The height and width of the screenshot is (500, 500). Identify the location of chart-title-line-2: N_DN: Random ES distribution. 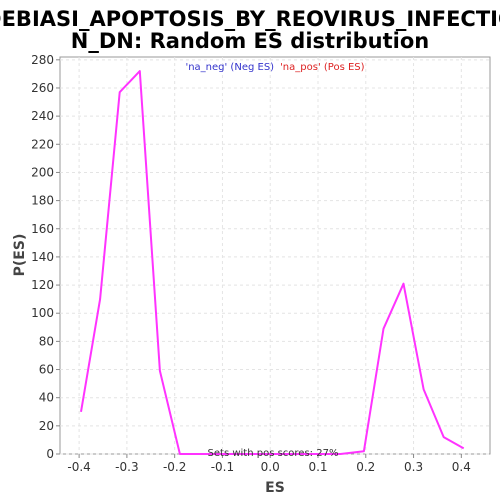
(250, 41).